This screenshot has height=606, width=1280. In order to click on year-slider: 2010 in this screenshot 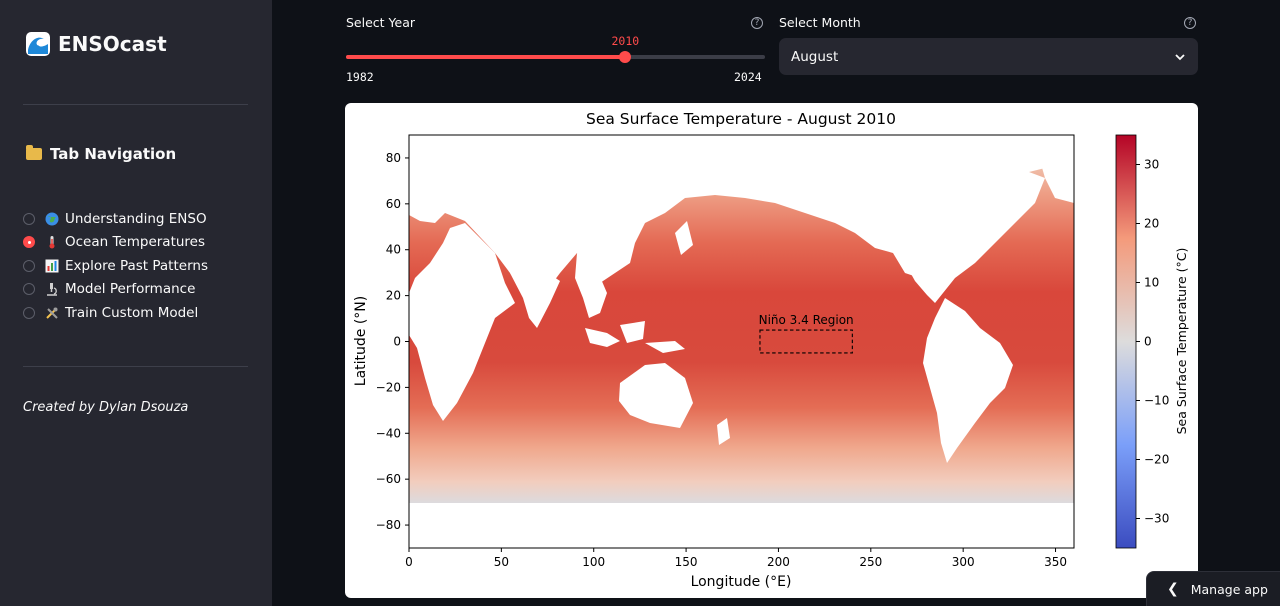, I will do `click(555, 48)`.